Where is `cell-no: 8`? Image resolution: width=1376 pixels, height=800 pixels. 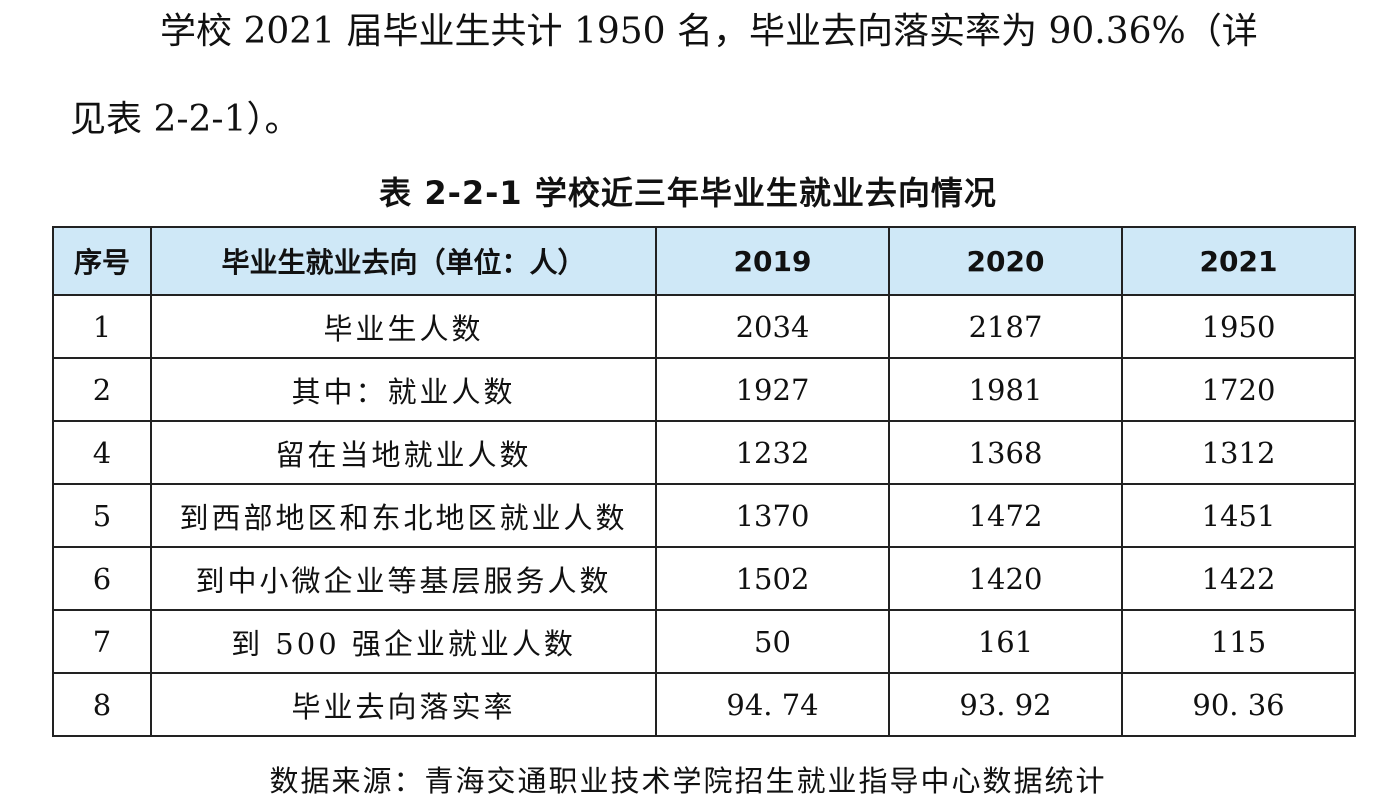 cell-no: 8 is located at coordinates (102, 704).